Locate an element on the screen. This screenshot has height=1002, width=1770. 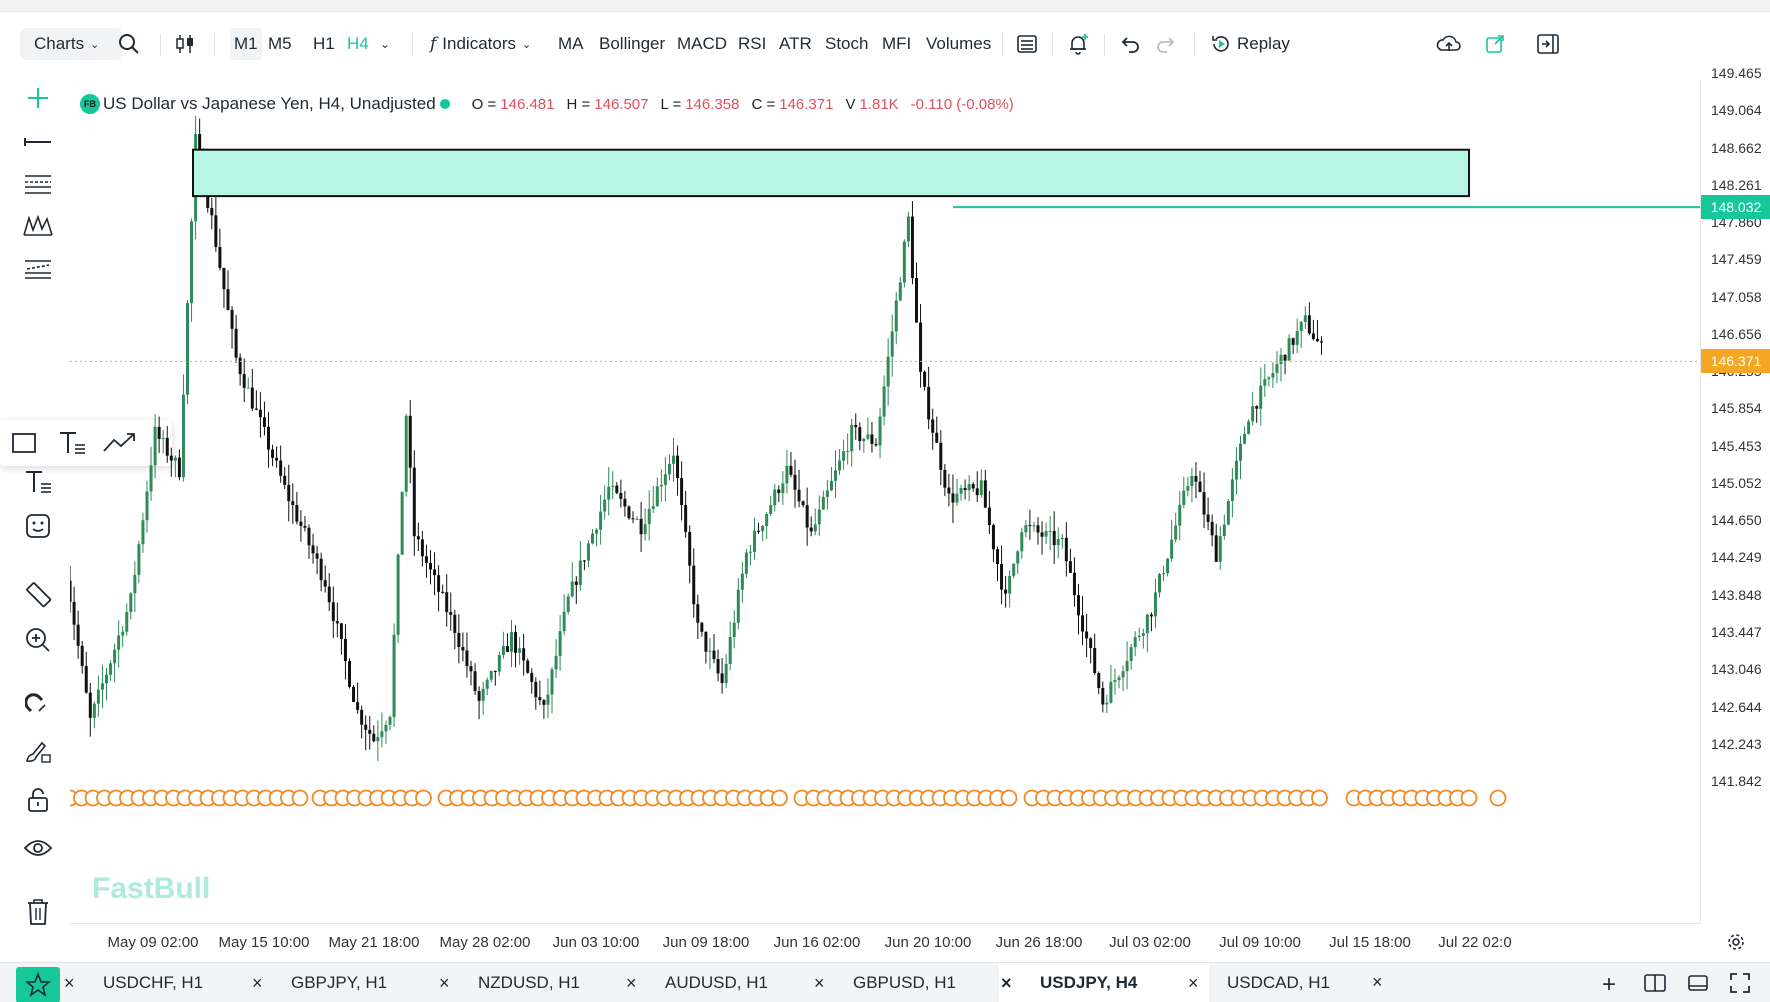
indicator-macd: MACD is located at coordinates (702, 43).